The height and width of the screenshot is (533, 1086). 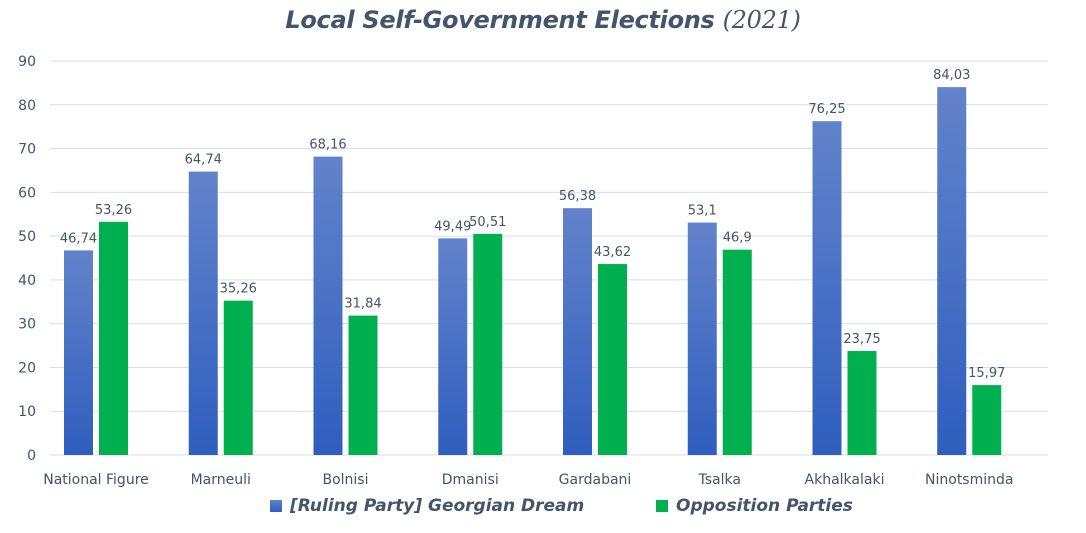 I want to click on data-label: 76,25, so click(x=826, y=109).